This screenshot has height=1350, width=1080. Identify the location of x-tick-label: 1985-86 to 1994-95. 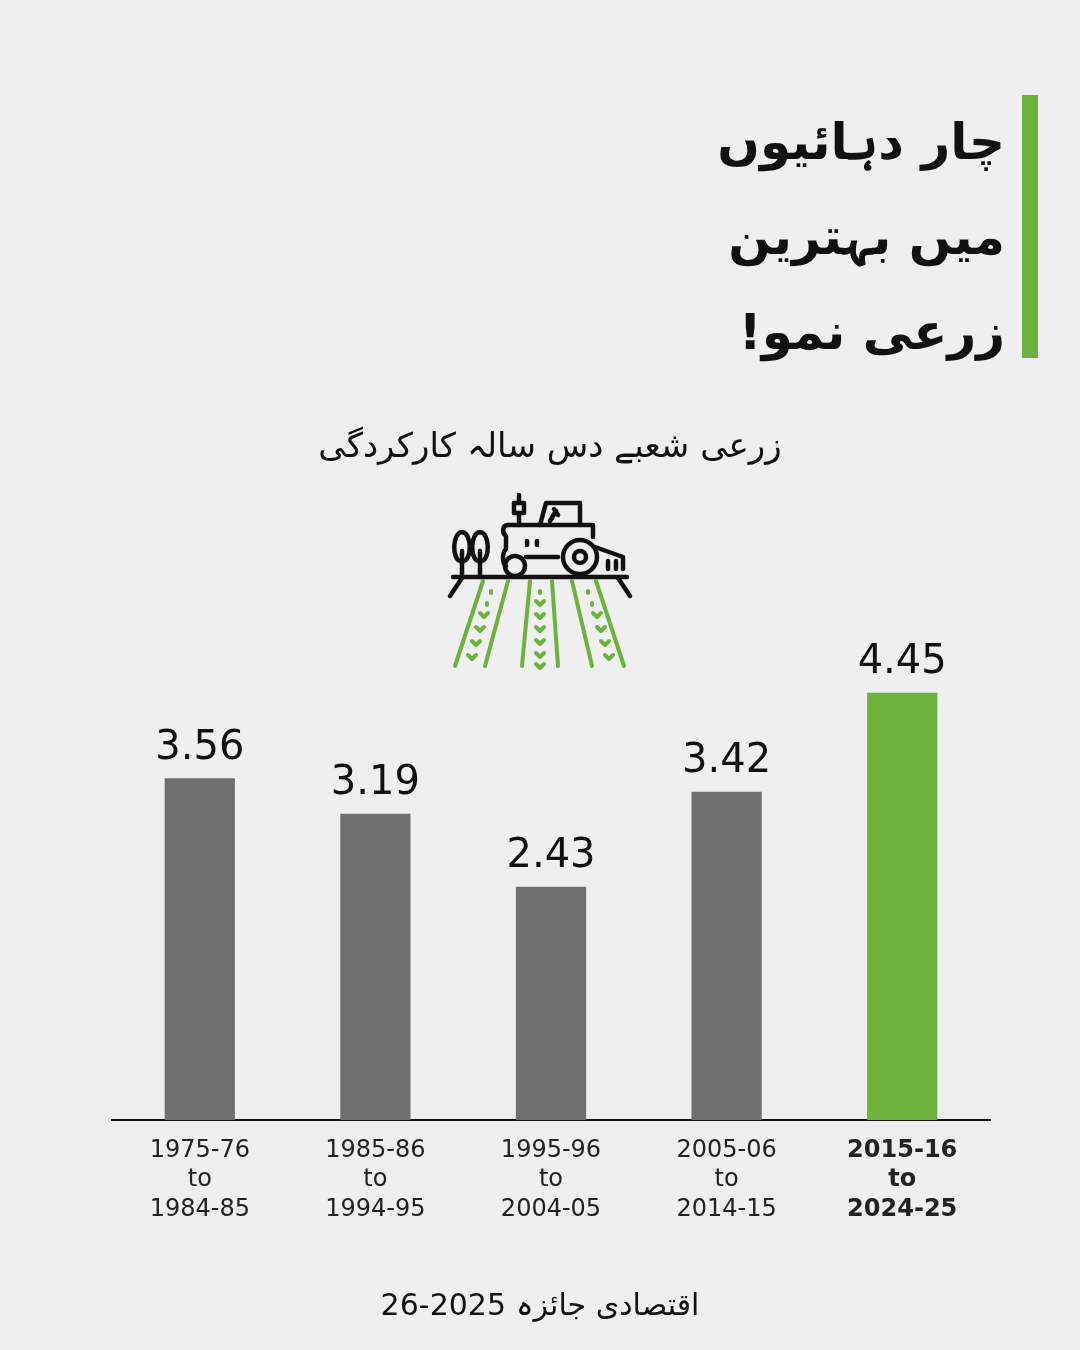
(375, 1178).